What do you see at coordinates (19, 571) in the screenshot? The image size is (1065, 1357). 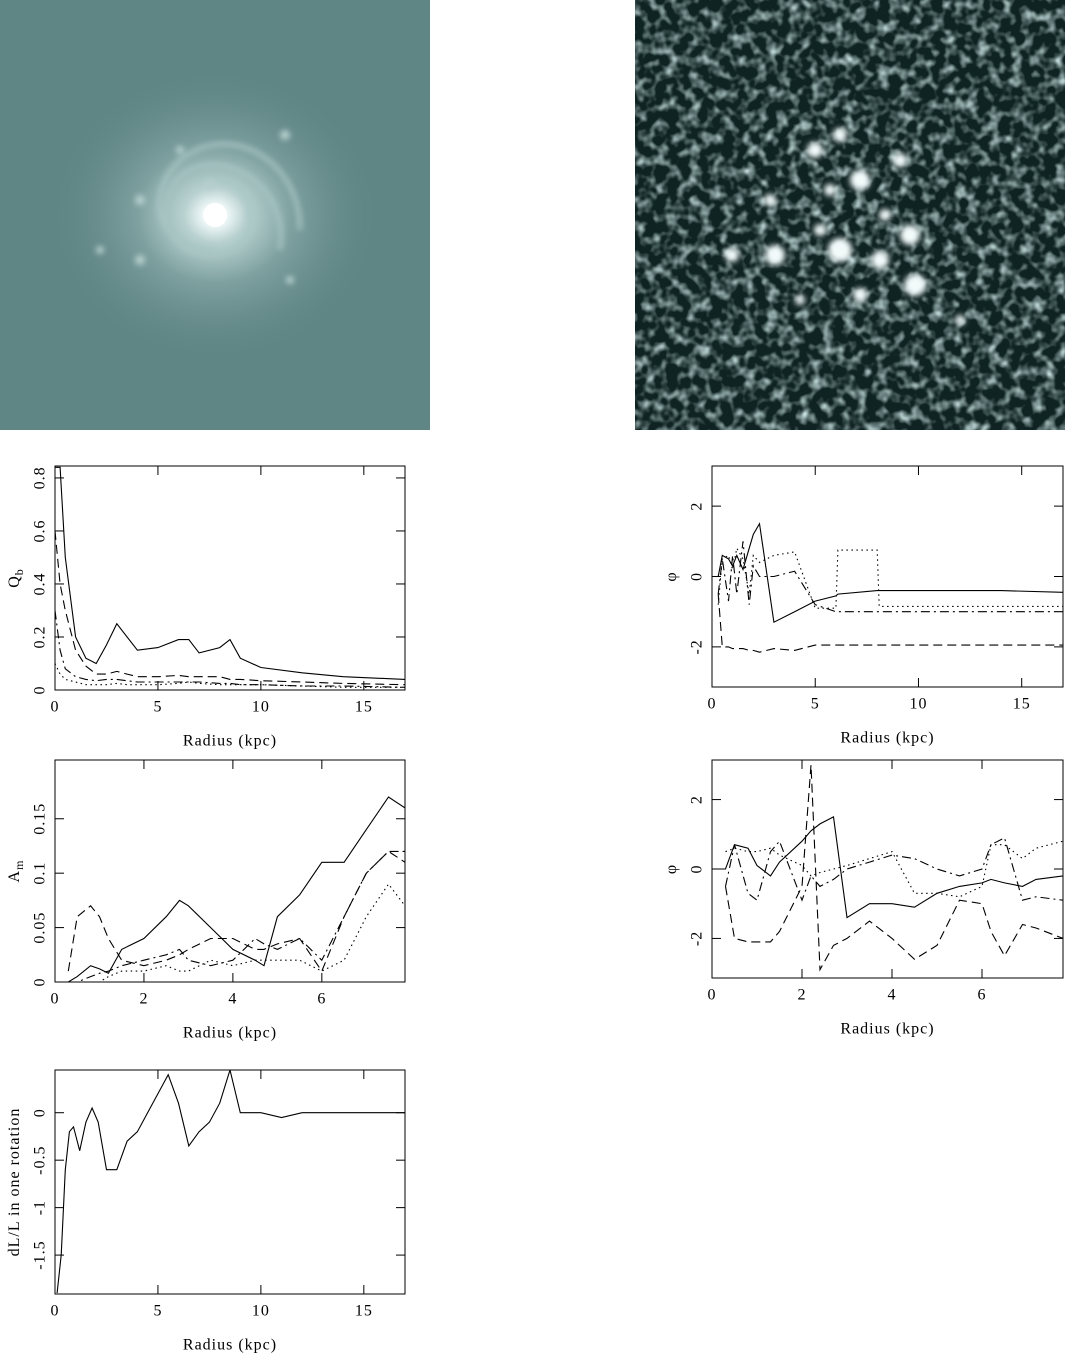 I see `y-axis-label-sub: b` at bounding box center [19, 571].